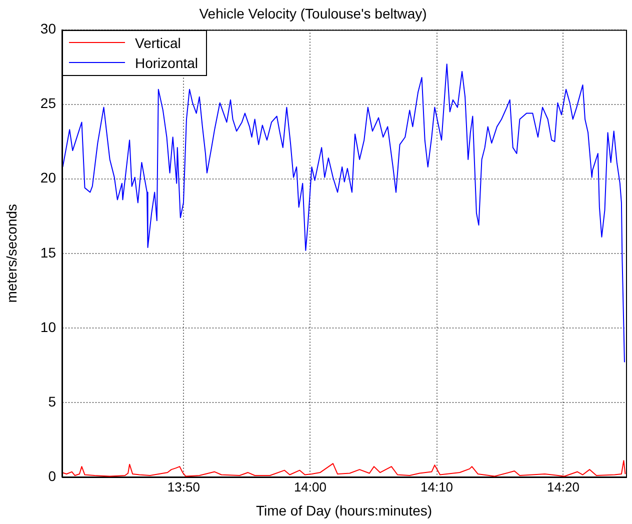  I want to click on y-tick-label: 0, so click(52, 476).